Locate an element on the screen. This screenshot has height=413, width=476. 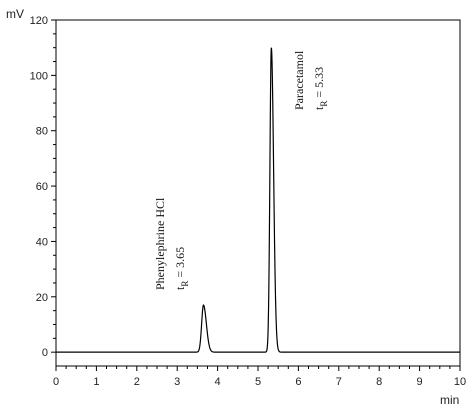
peak-name-phenylephrine: Phenylephrine HCl is located at coordinates (160, 243).